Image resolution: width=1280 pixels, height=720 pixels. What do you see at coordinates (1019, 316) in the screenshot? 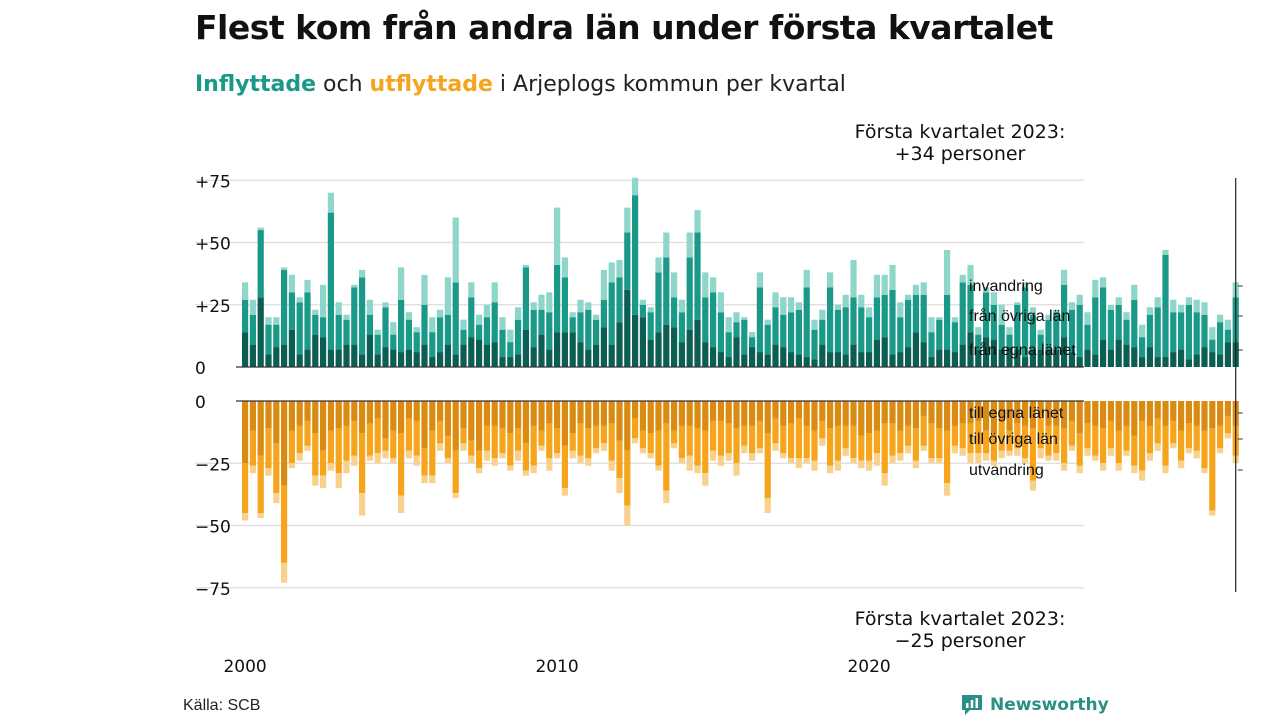
I see `legend-label-in: från övriga län` at bounding box center [1019, 316].